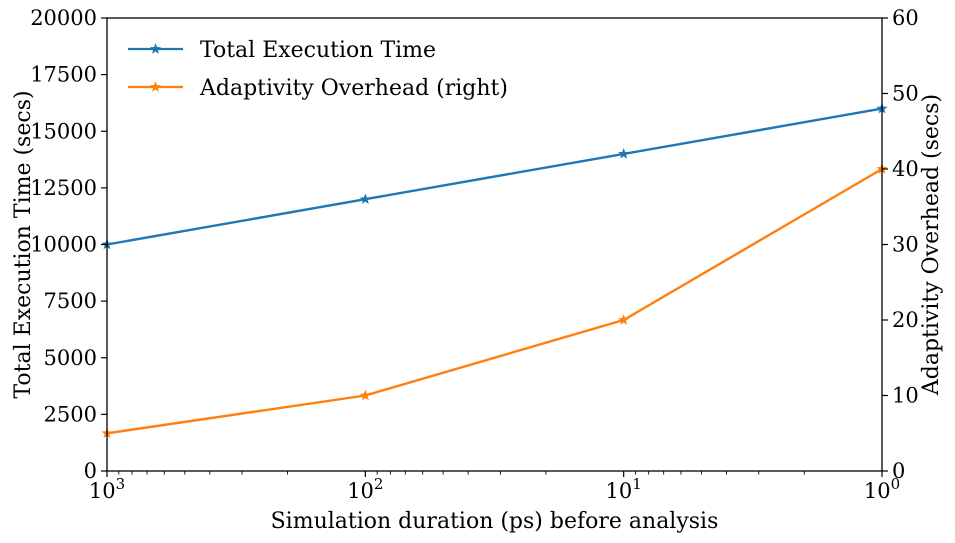 This screenshot has height=543, width=955. I want to click on y-axis-label: Total Execution Time (secs), so click(23, 244).